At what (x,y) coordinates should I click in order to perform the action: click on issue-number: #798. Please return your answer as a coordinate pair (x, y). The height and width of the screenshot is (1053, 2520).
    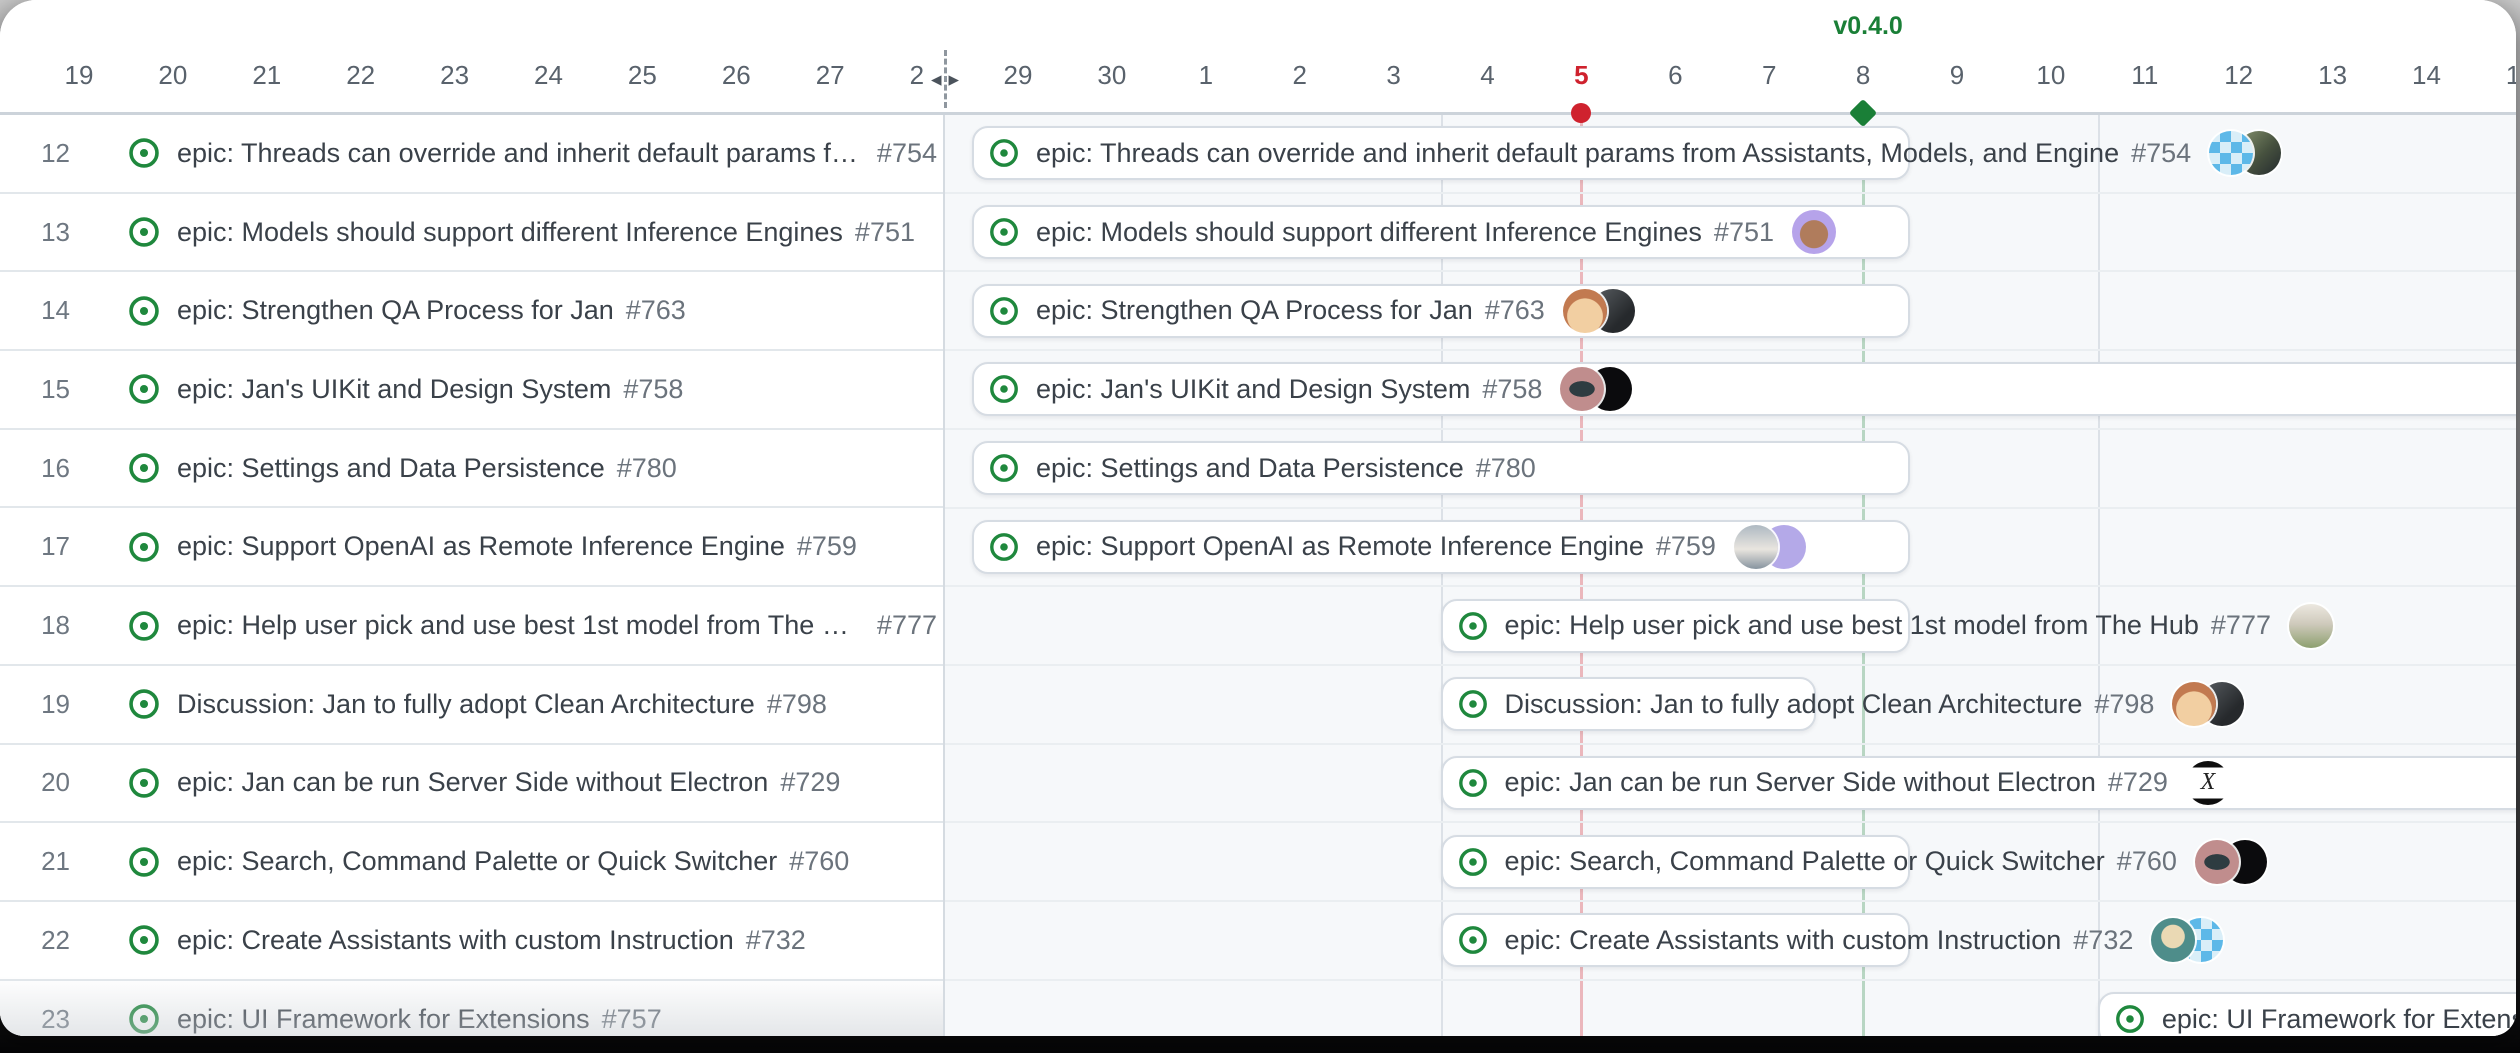
    Looking at the image, I should click on (796, 703).